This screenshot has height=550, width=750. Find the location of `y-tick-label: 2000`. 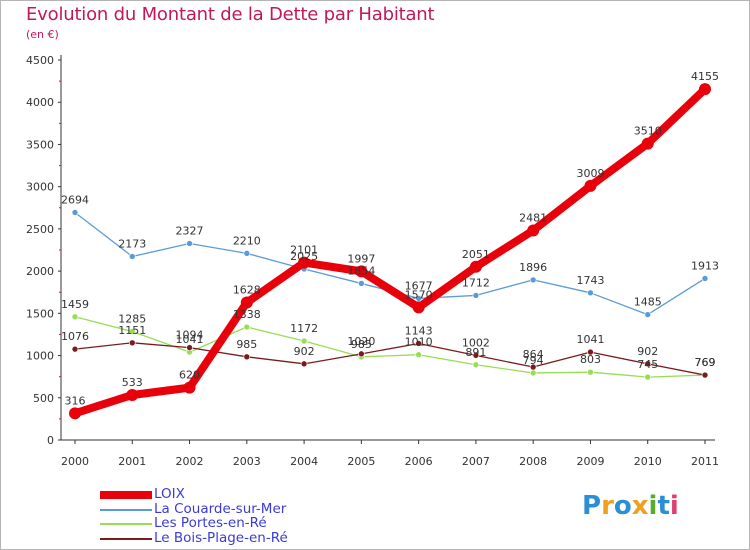

y-tick-label: 2000 is located at coordinates (40, 271).